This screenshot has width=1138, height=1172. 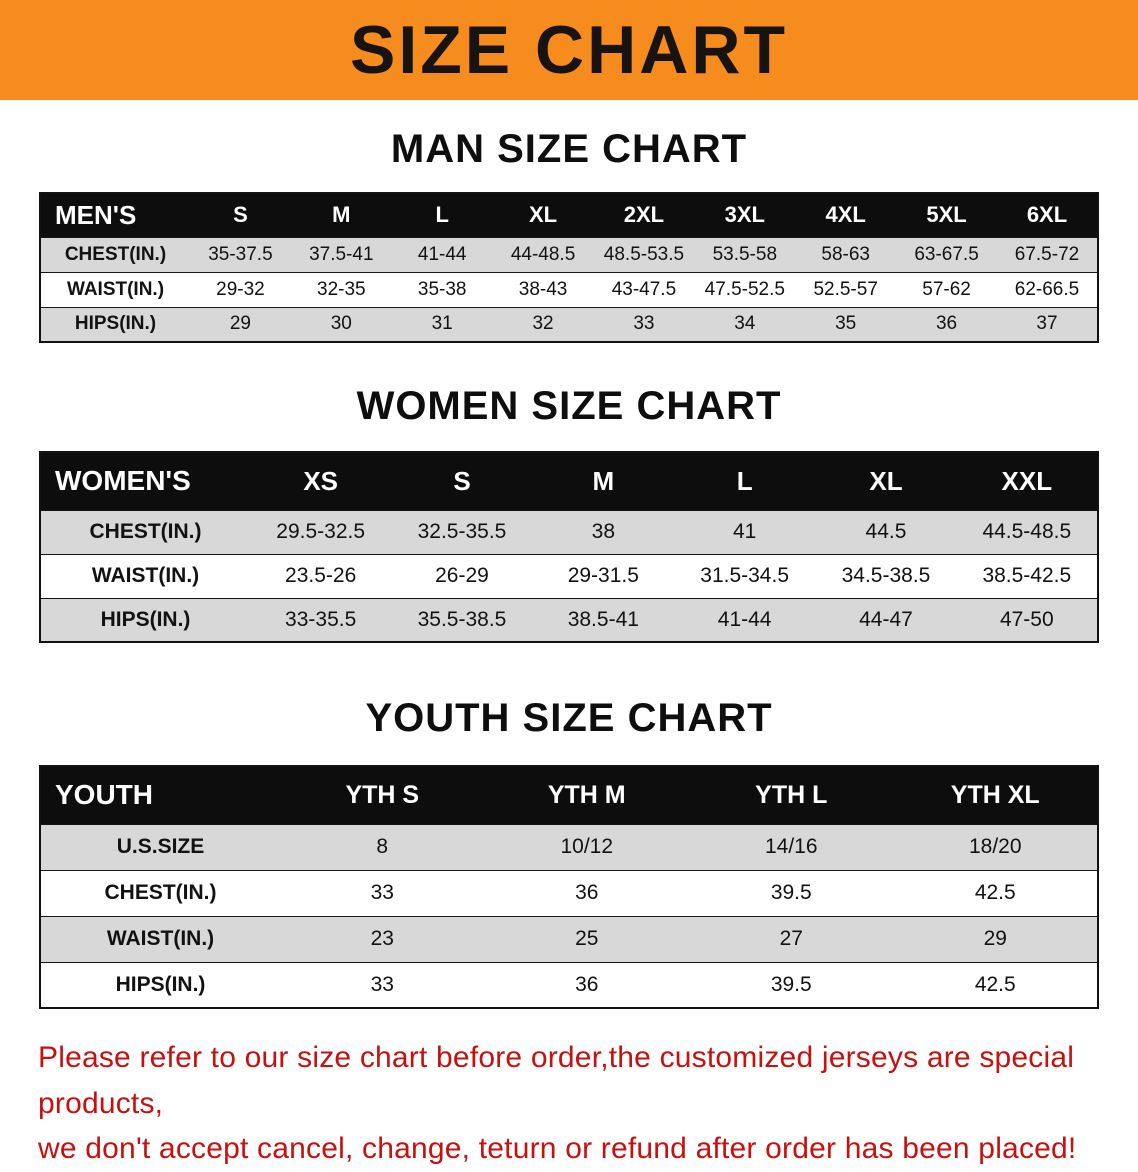 I want to click on size-value-cell: 26-29, so click(x=462, y=575).